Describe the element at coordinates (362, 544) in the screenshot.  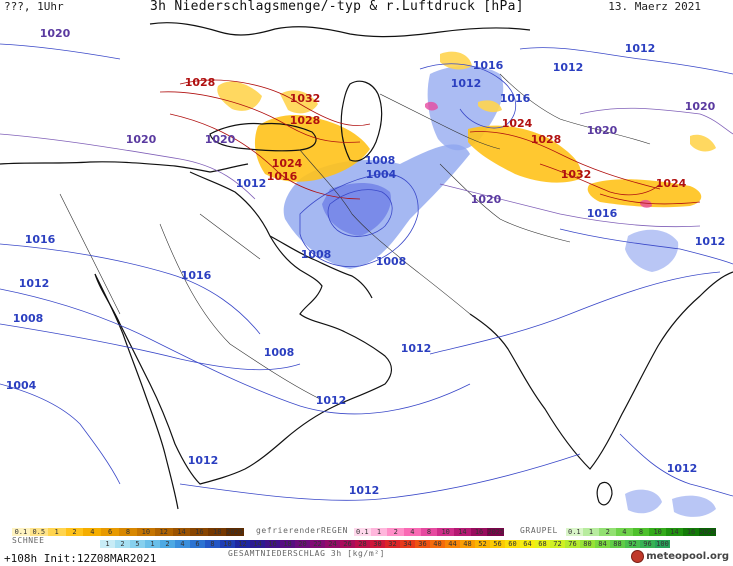
I see `scale-cell: 28` at that location.